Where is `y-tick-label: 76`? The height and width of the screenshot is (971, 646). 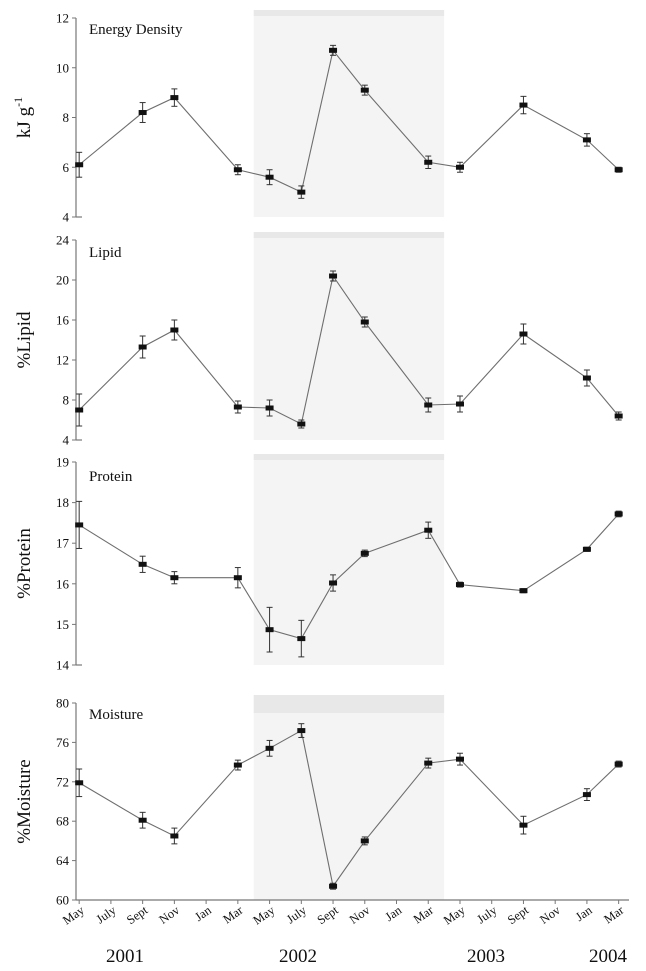
y-tick-label: 76 is located at coordinates (63, 742).